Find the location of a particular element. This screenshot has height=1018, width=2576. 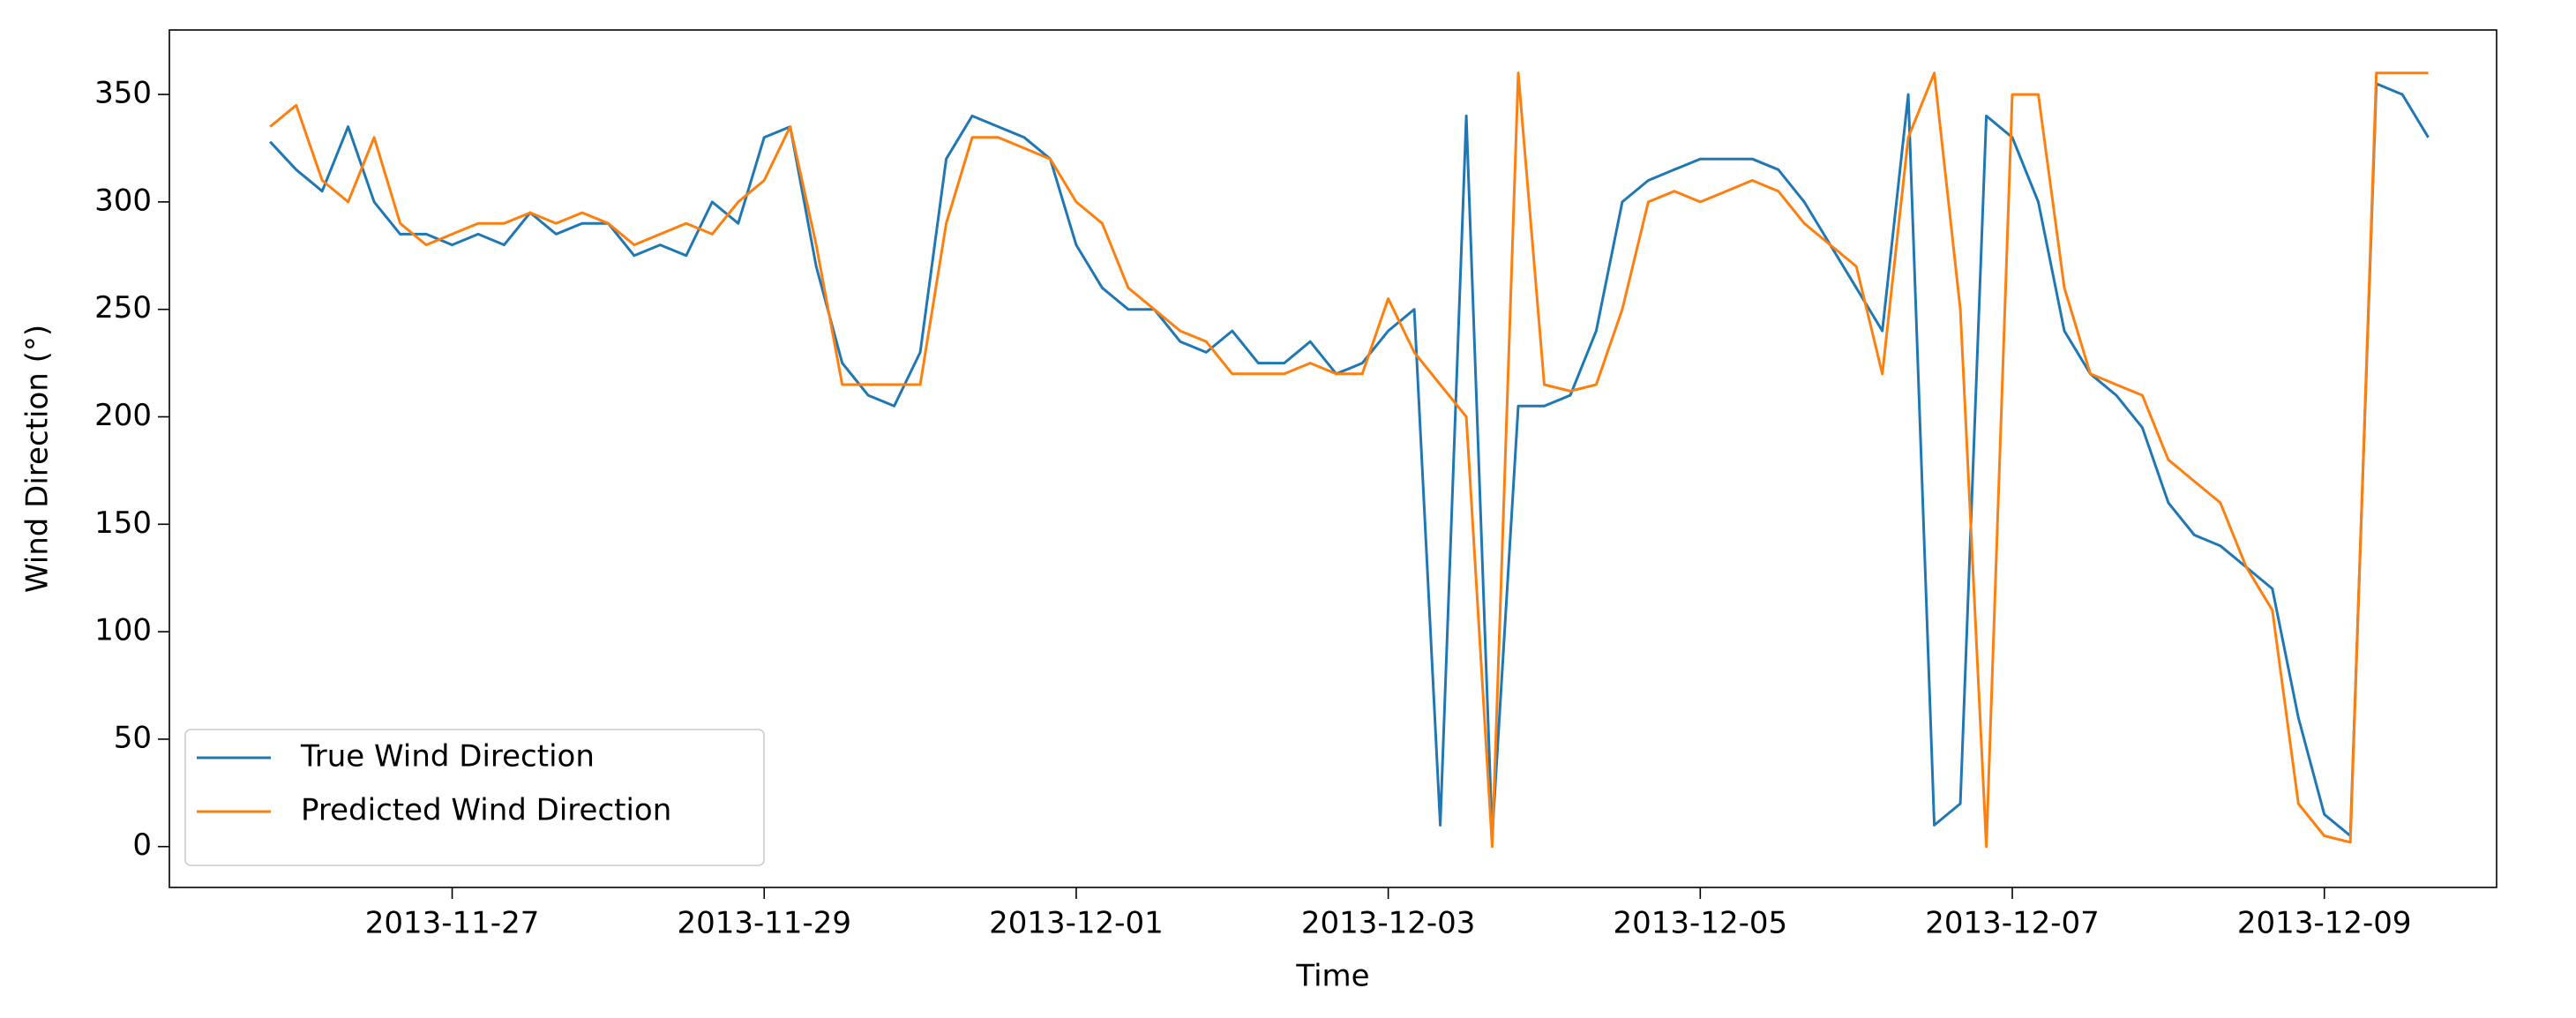

x-axis-label: Time is located at coordinates (1332, 976).